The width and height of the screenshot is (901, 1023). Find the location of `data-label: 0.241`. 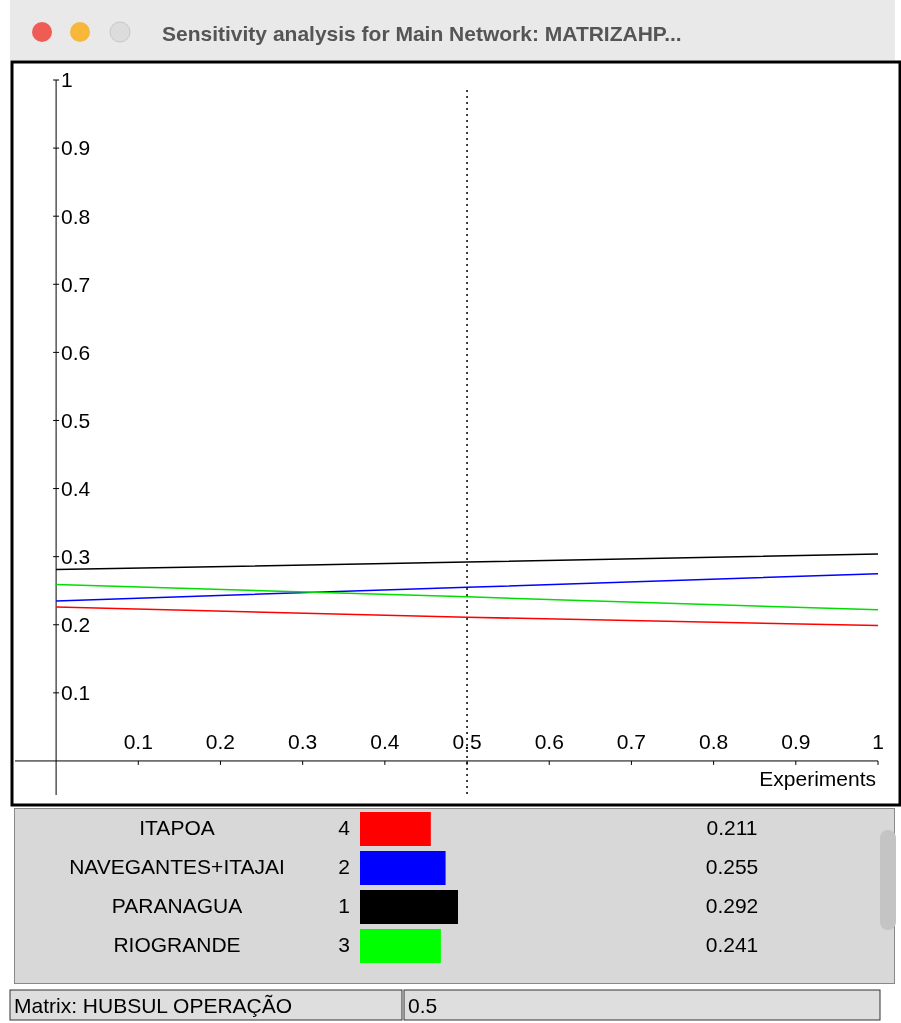

data-label: 0.241 is located at coordinates (732, 945).